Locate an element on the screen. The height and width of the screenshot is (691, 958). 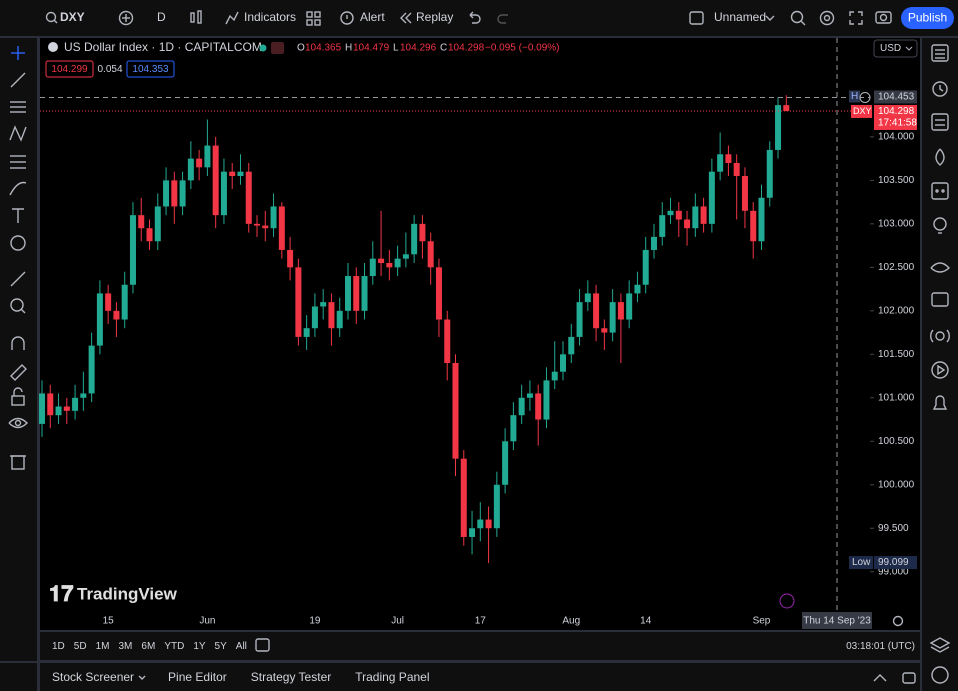
watermark: TradingView is located at coordinates (127, 593).